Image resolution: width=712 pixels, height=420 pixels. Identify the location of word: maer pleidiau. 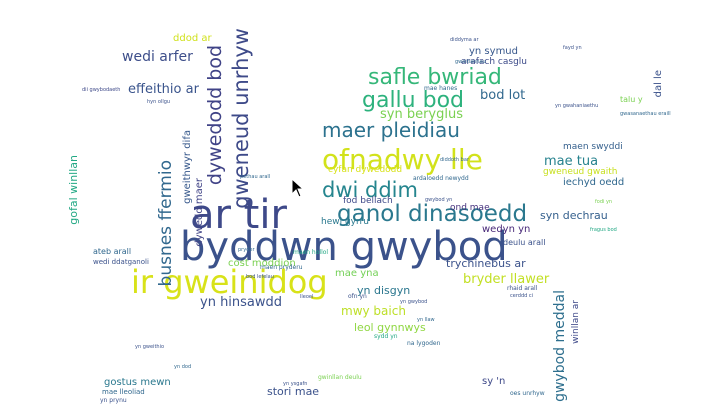
(391, 130).